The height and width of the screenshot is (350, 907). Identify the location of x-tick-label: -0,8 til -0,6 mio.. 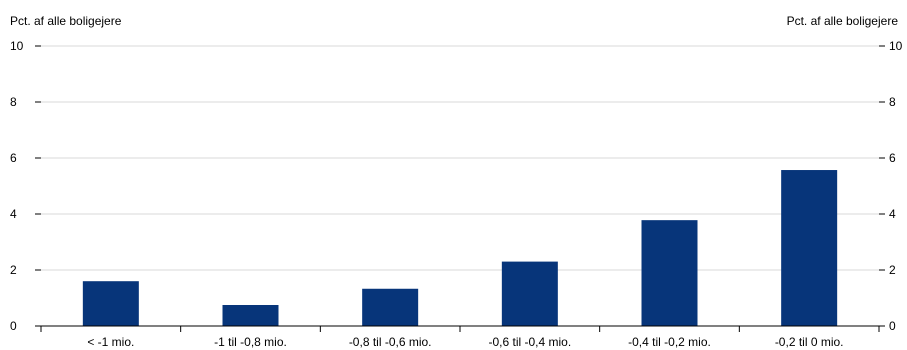
(390, 342).